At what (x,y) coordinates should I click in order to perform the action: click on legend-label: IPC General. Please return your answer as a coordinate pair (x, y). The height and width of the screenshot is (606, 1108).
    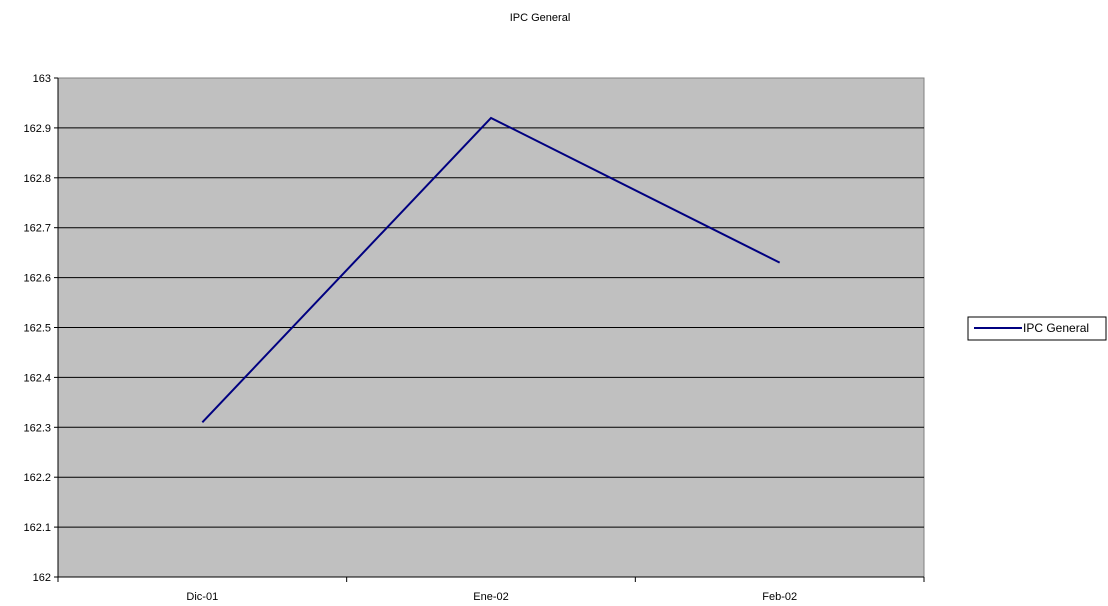
    Looking at the image, I should click on (1056, 328).